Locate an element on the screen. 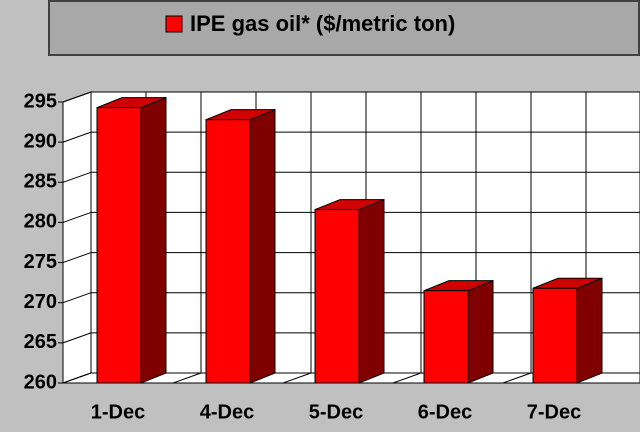 The height and width of the screenshot is (432, 640). x-tick-label: 5-Dec is located at coordinates (336, 412).